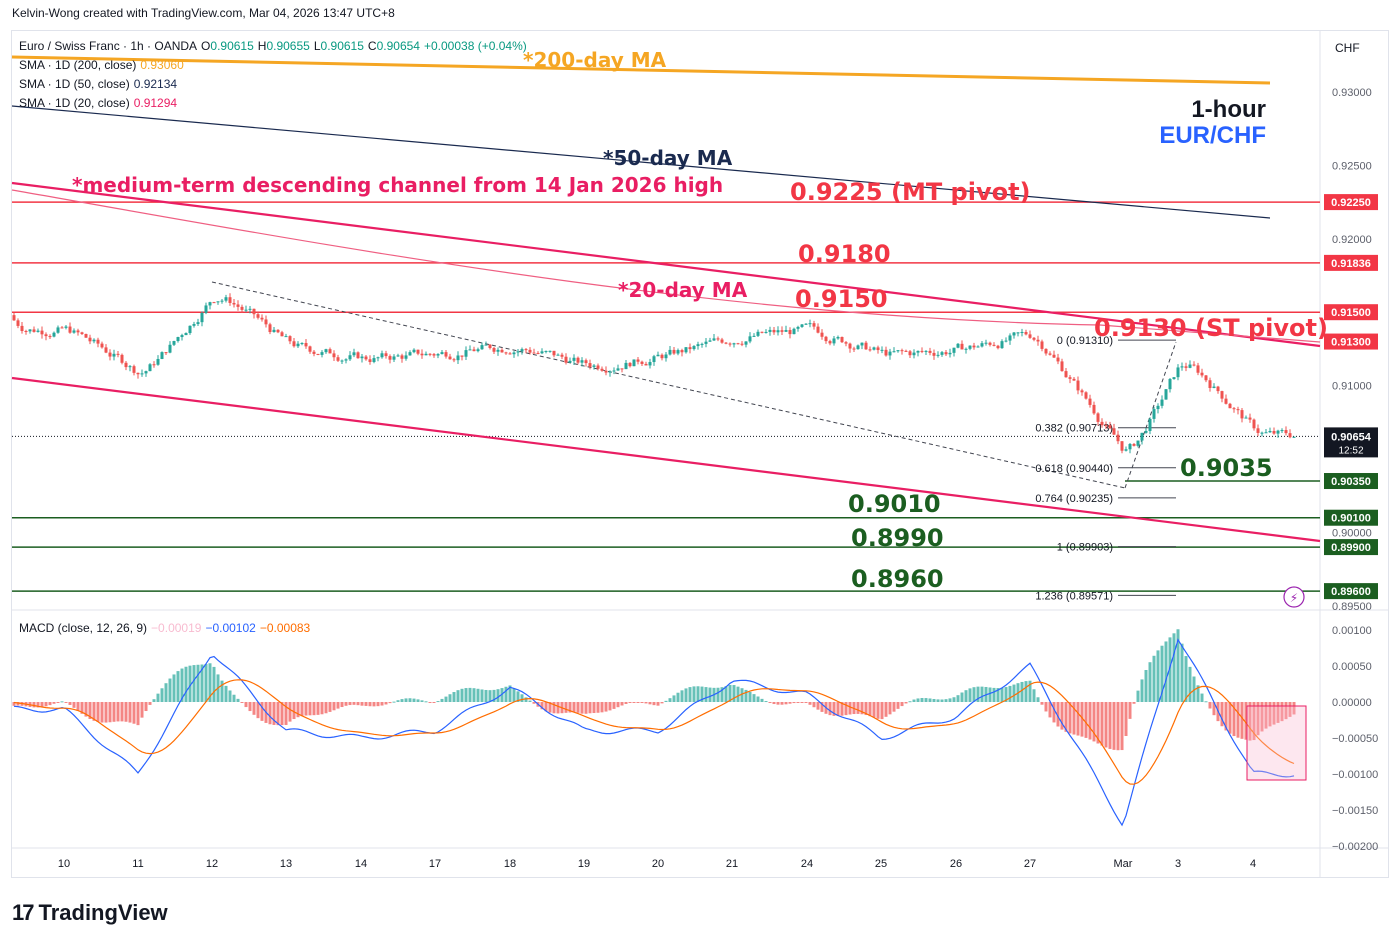 This screenshot has width=1400, height=945. I want to click on time-tick-label: 21, so click(732, 864).